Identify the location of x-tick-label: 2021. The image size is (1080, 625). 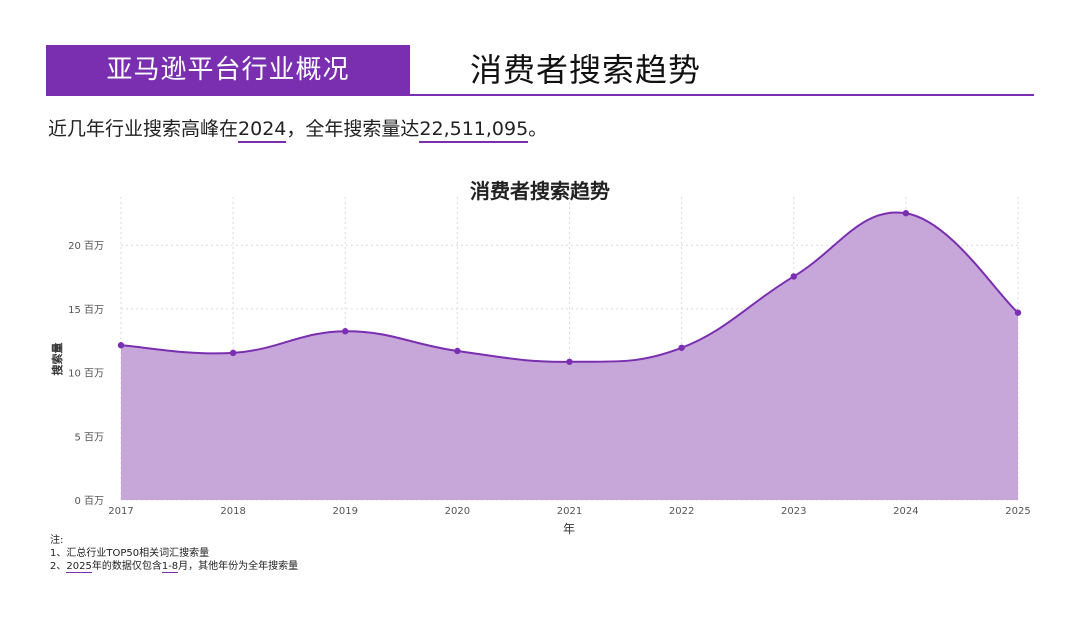
(569, 511).